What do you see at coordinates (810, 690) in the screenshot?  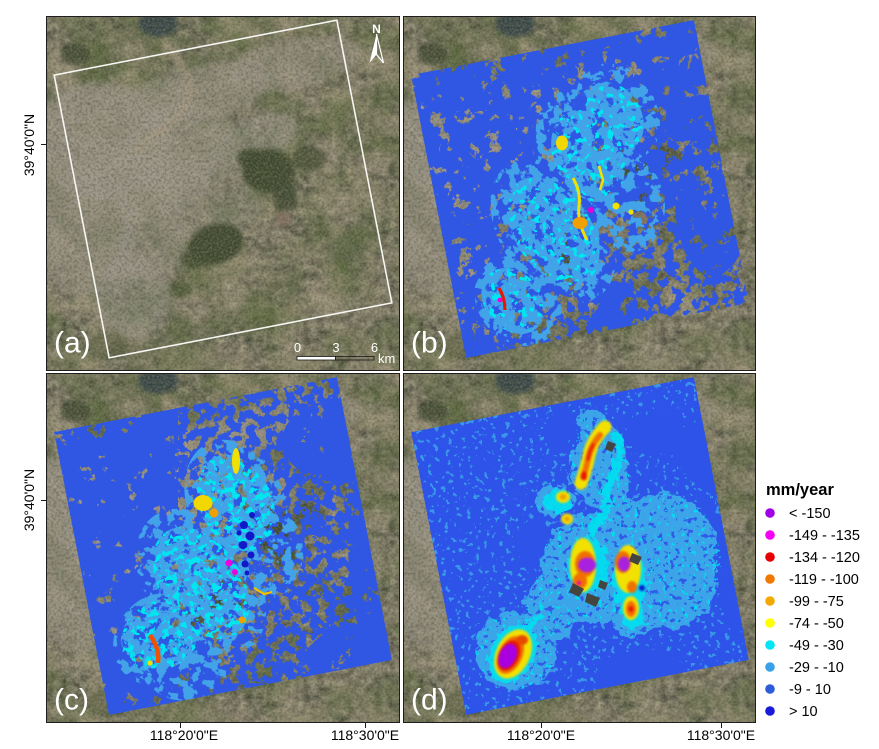 I see `svg-text: -9 - 10` at bounding box center [810, 690].